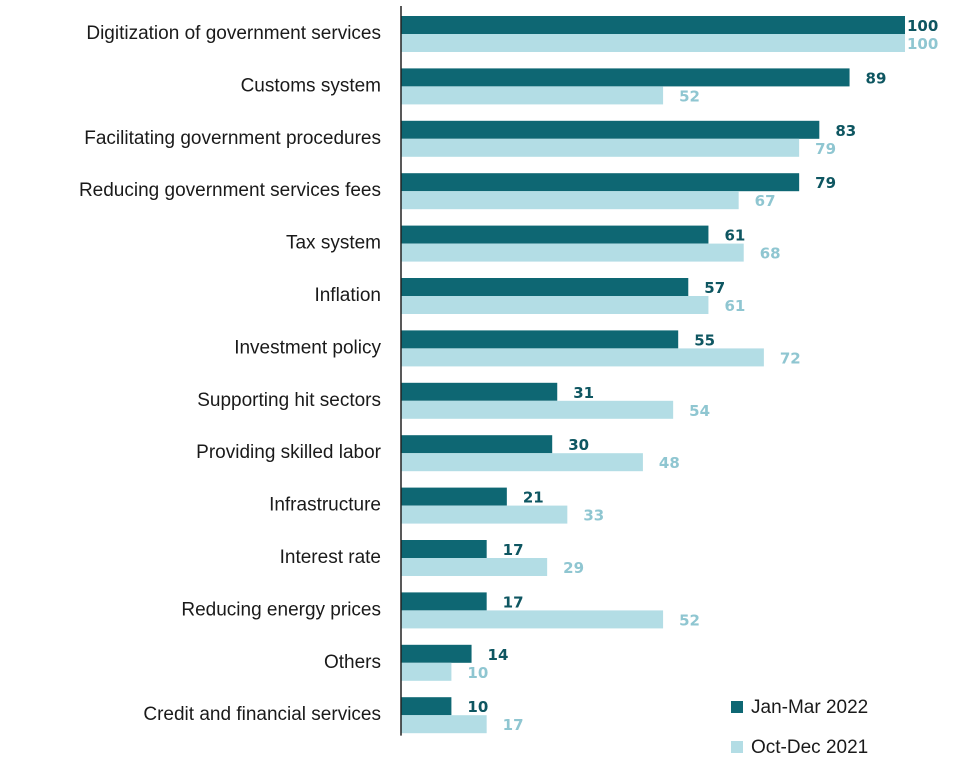  I want to click on category-label: Facilitating government procedures, so click(232, 138).